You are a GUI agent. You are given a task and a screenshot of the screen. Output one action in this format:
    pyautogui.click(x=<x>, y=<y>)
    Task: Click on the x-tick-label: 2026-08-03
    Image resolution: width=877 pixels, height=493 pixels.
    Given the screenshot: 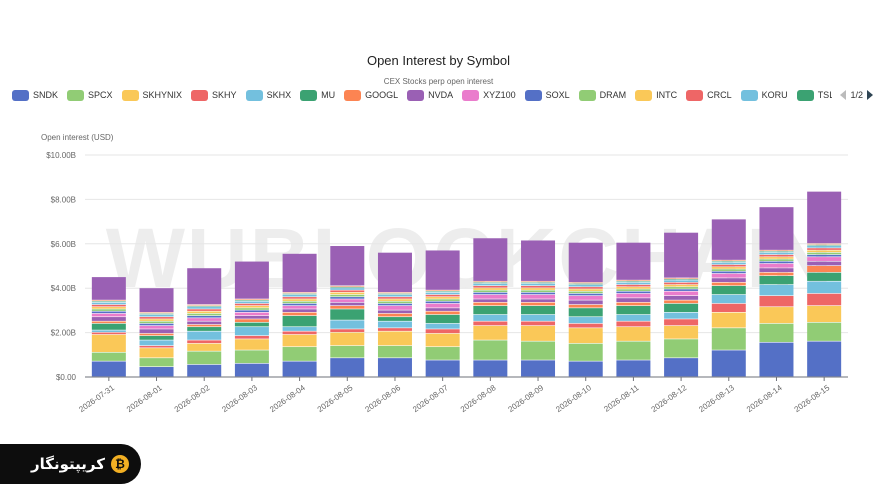 What is the action you would take?
    pyautogui.click(x=239, y=398)
    